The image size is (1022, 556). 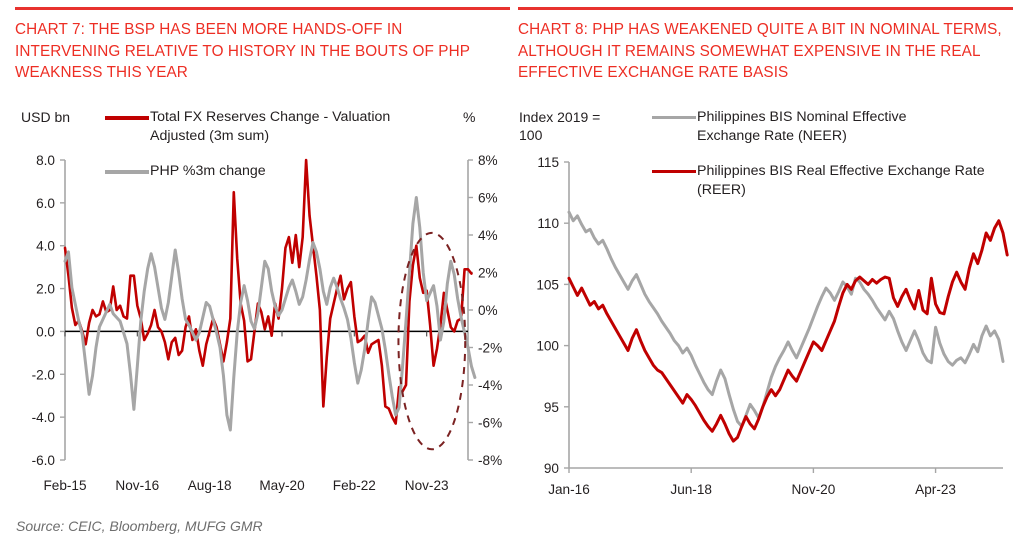 I want to click on chart7-ytick-label: 0.0, so click(x=45, y=331).